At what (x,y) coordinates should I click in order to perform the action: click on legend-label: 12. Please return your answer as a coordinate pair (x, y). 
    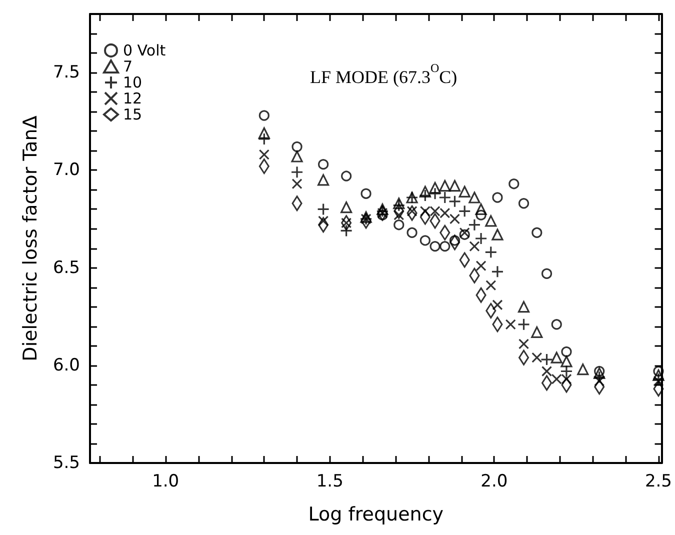
    Looking at the image, I should click on (132, 99).